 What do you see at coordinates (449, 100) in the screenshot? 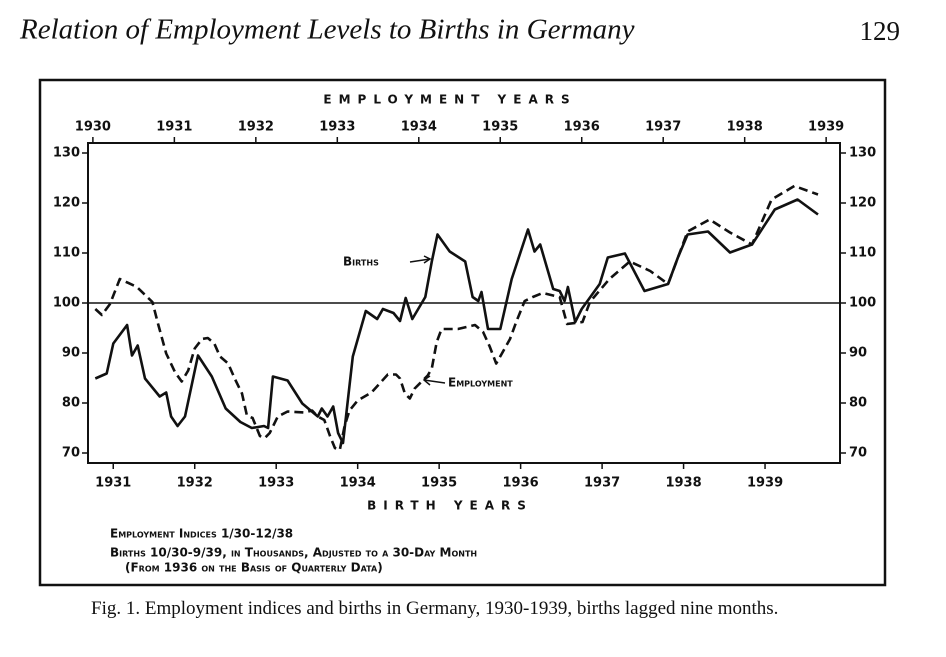
I see `top-axis-label: EMPLOYMENT YEARS` at bounding box center [449, 100].